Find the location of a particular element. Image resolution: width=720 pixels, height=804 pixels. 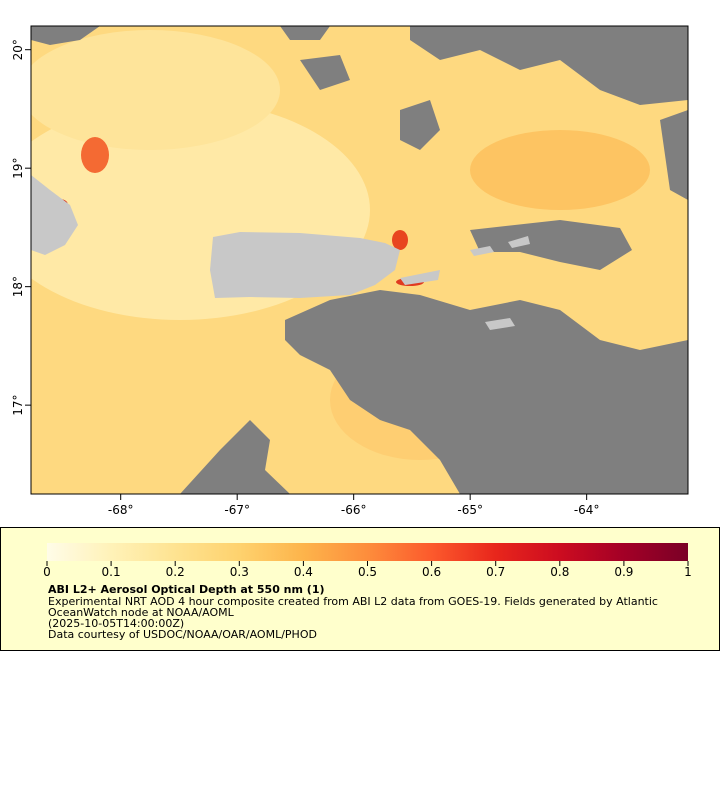

x-tick-label: -68° is located at coordinates (121, 510).